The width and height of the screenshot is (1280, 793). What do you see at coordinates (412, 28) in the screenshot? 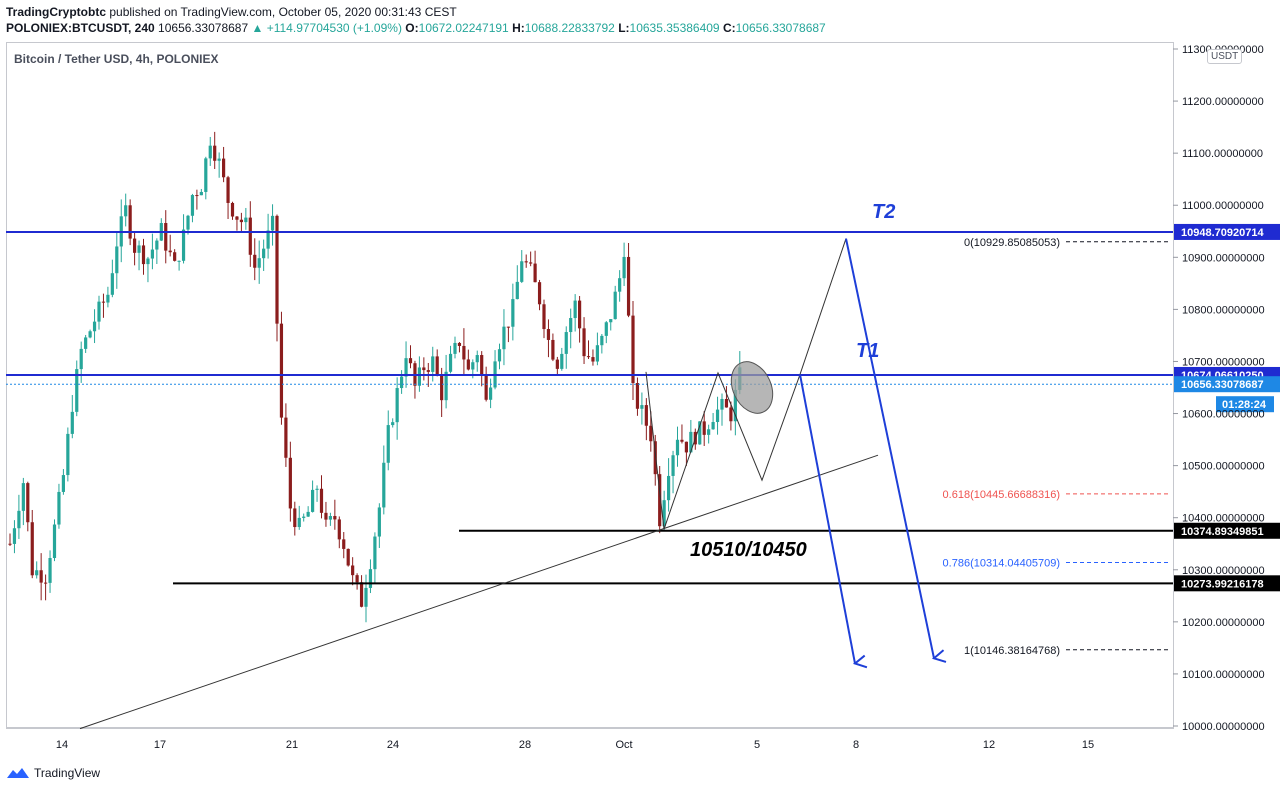
I see `open-label: O:` at bounding box center [412, 28].